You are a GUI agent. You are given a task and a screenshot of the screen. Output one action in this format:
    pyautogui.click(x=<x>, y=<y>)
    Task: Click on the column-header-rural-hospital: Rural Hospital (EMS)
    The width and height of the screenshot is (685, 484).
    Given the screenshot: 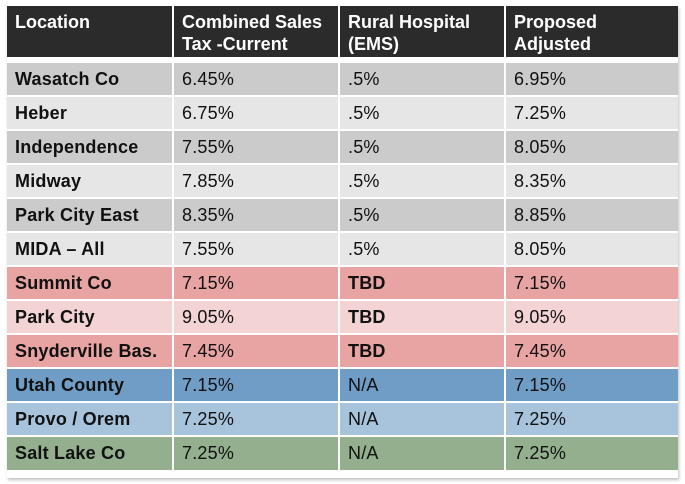 What is the action you would take?
    pyautogui.click(x=422, y=31)
    